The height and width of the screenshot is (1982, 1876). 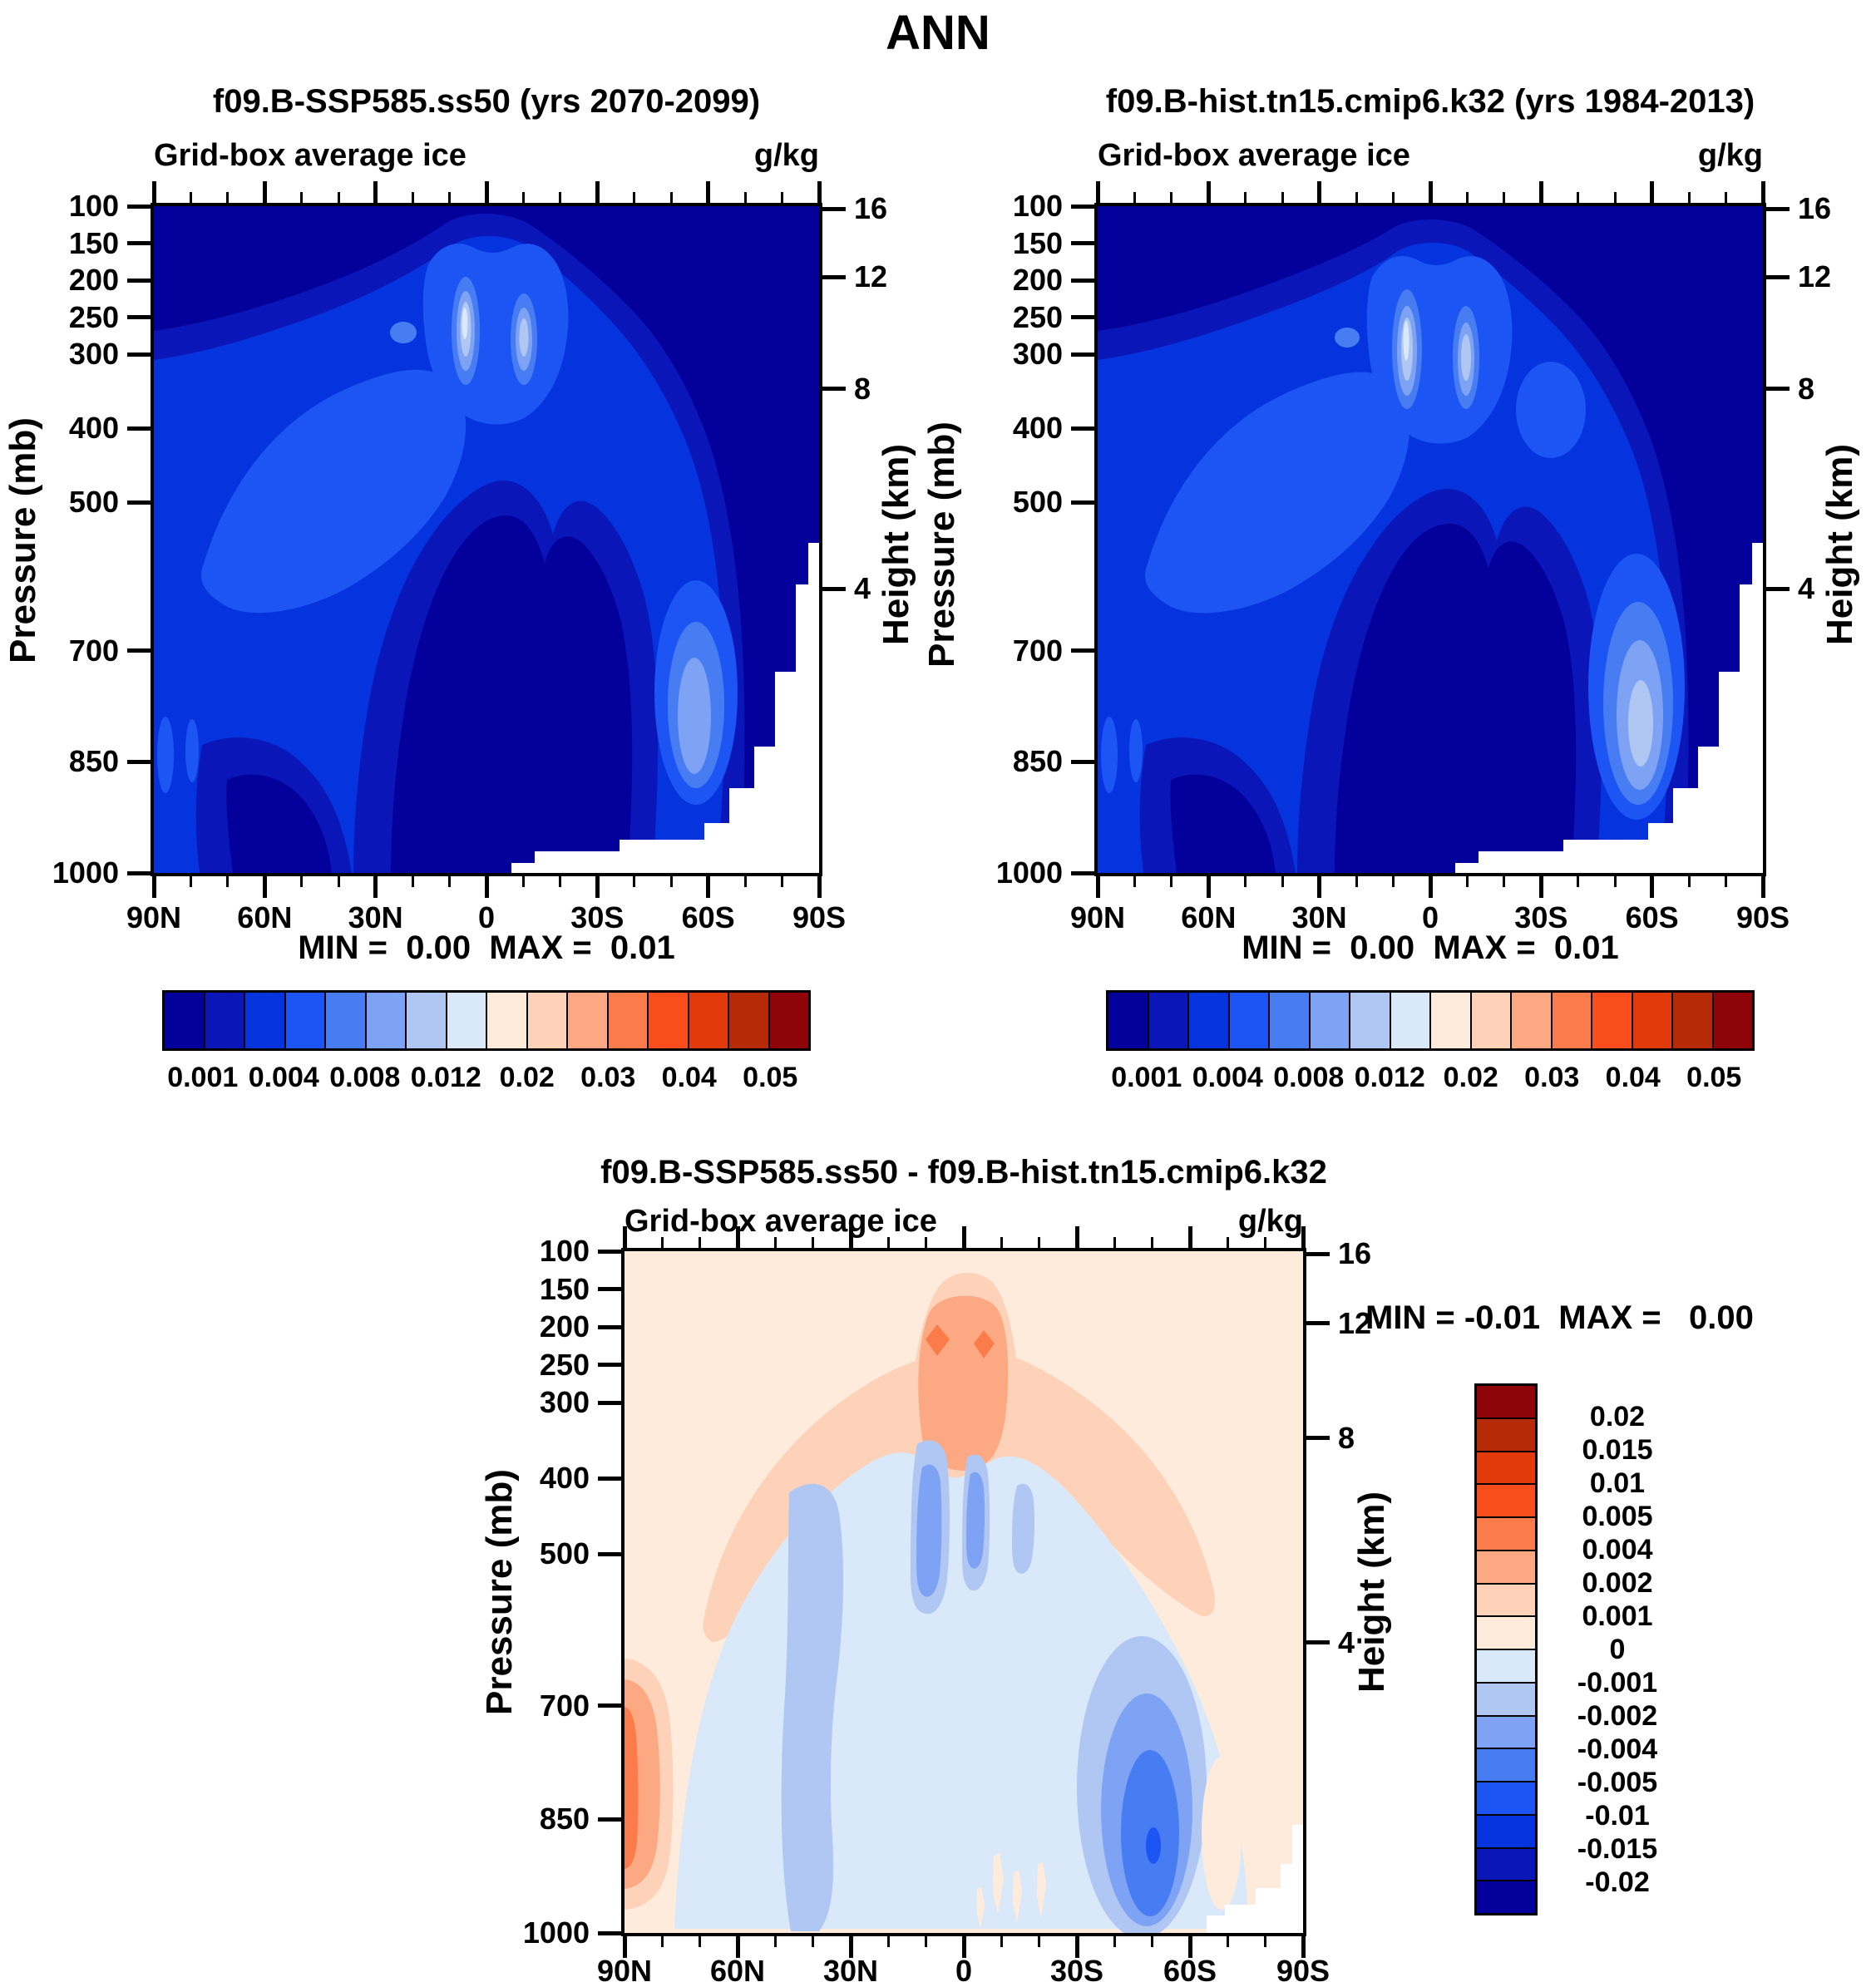 I want to click on contour-plot-hist, so click(x=1430, y=539).